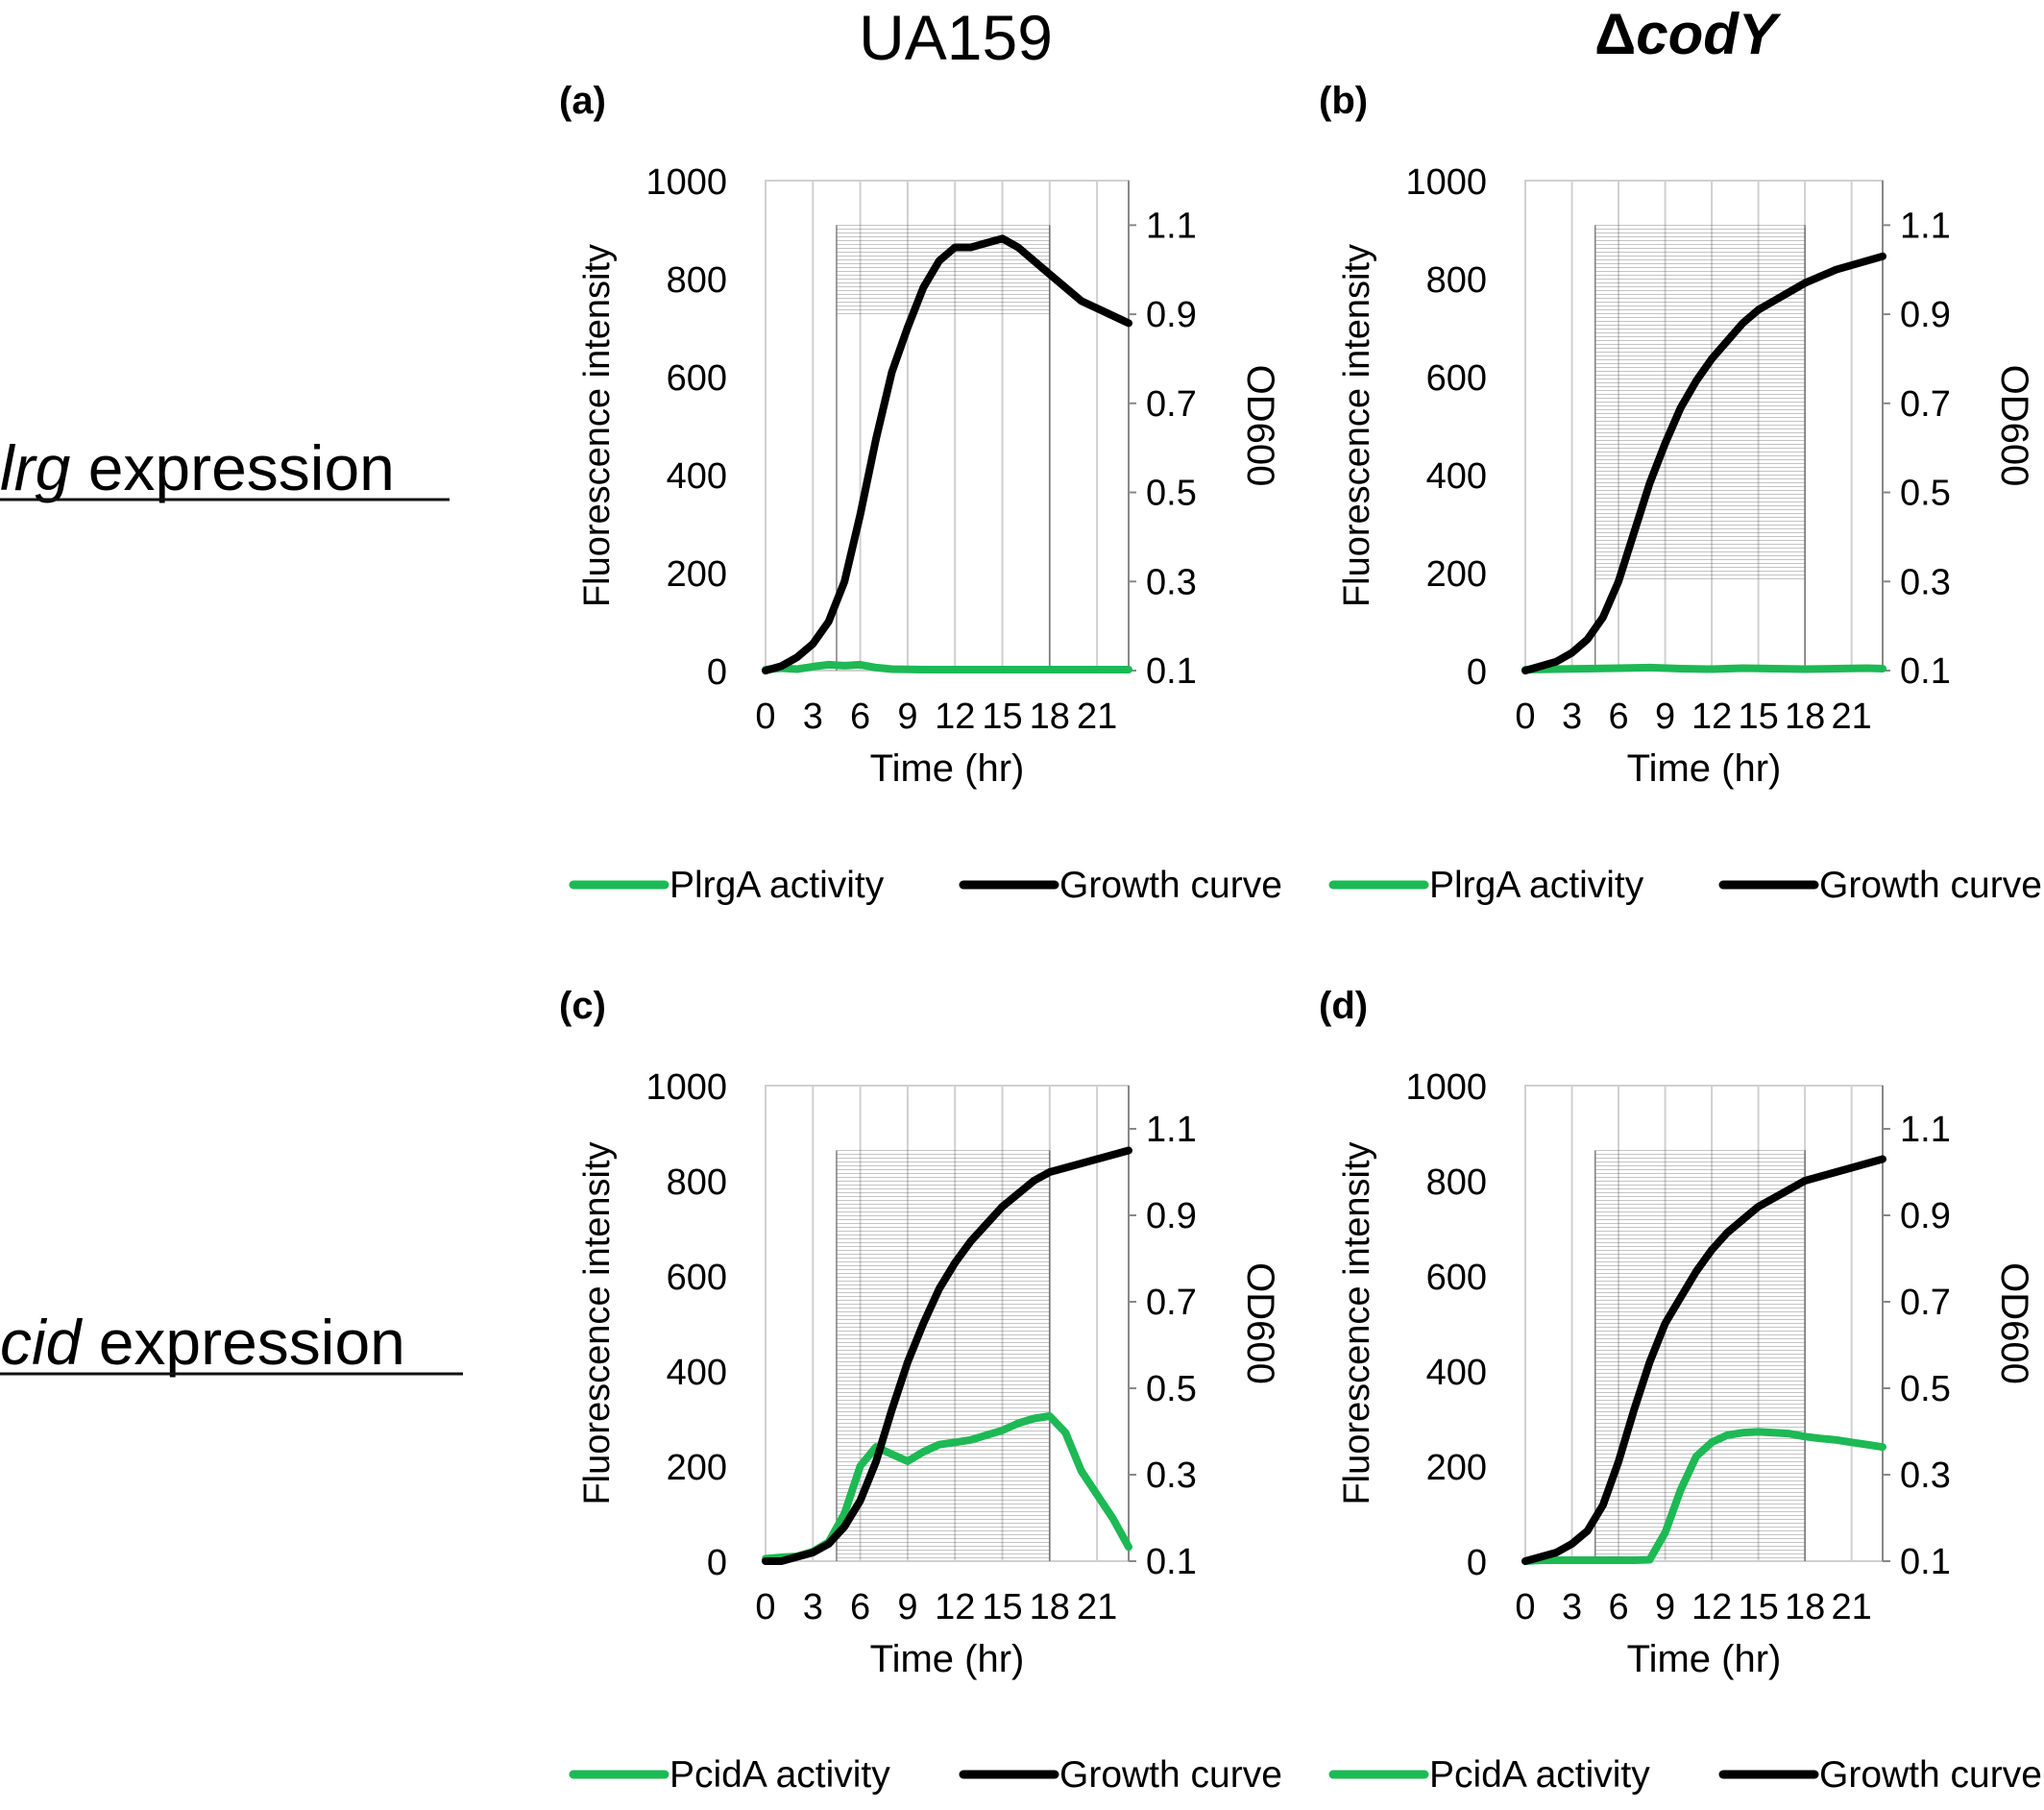 Image resolution: width=2044 pixels, height=1810 pixels. Describe the element at coordinates (956, 38) in the screenshot. I see `column-header-ua159: UA159` at that location.